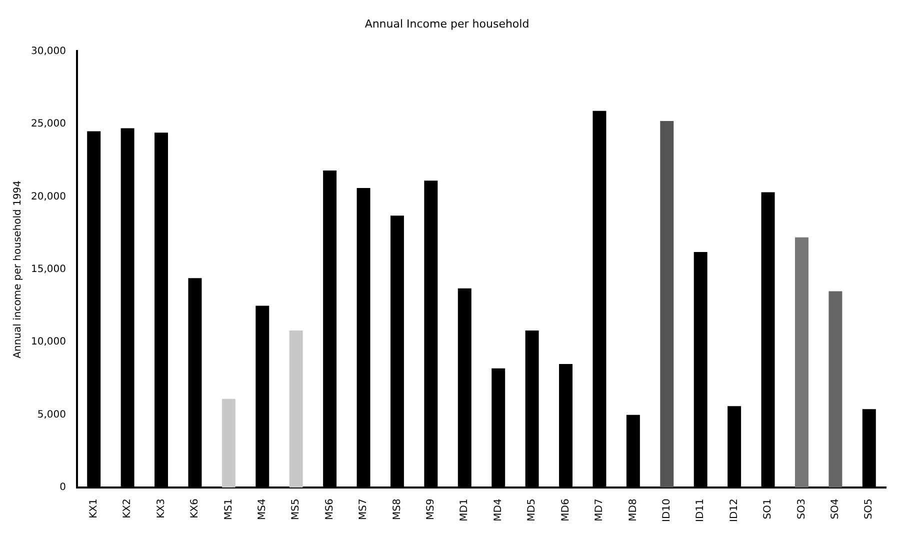  What do you see at coordinates (161, 508) in the screenshot?
I see `x-tick-label: KX3` at bounding box center [161, 508].